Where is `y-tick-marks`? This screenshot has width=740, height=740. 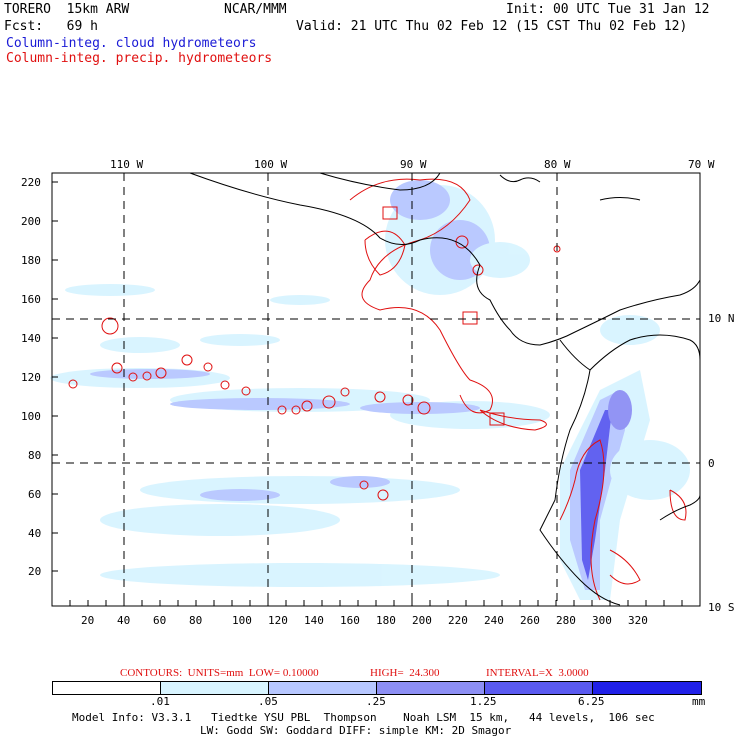
y-tick-marks is located at coordinates (55, 376).